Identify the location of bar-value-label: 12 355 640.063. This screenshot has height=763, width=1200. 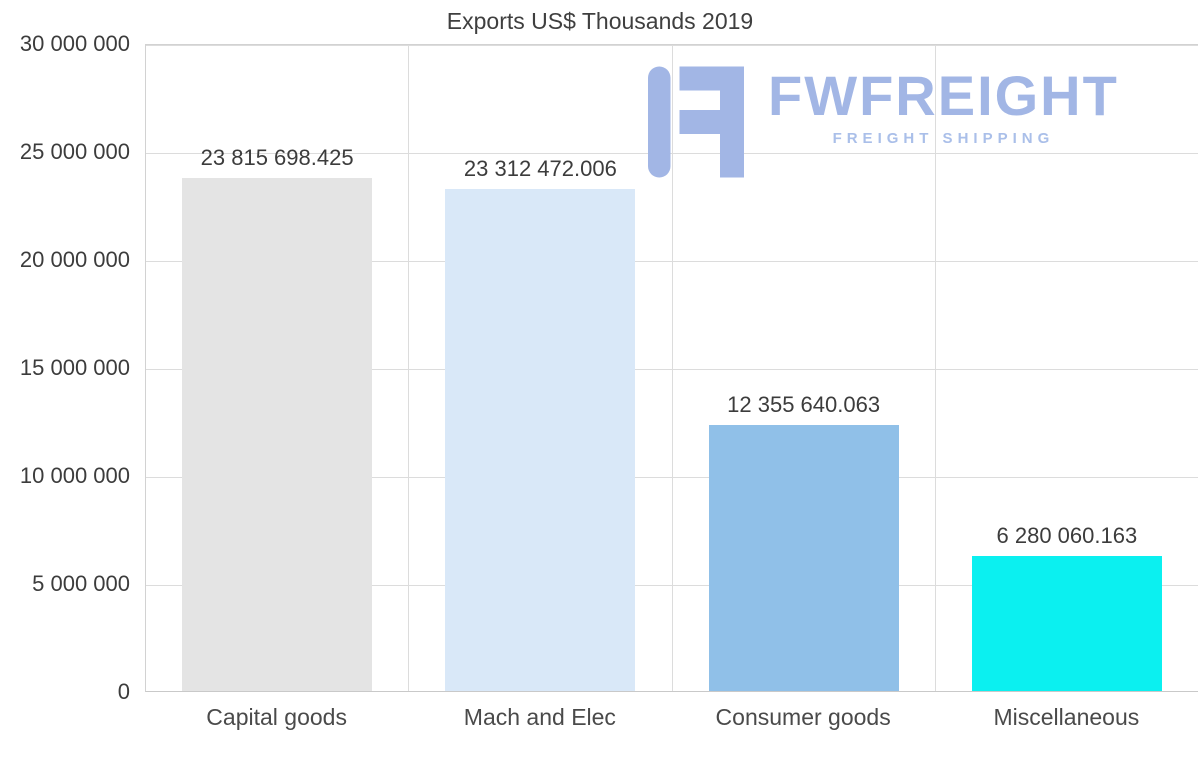
(804, 404).